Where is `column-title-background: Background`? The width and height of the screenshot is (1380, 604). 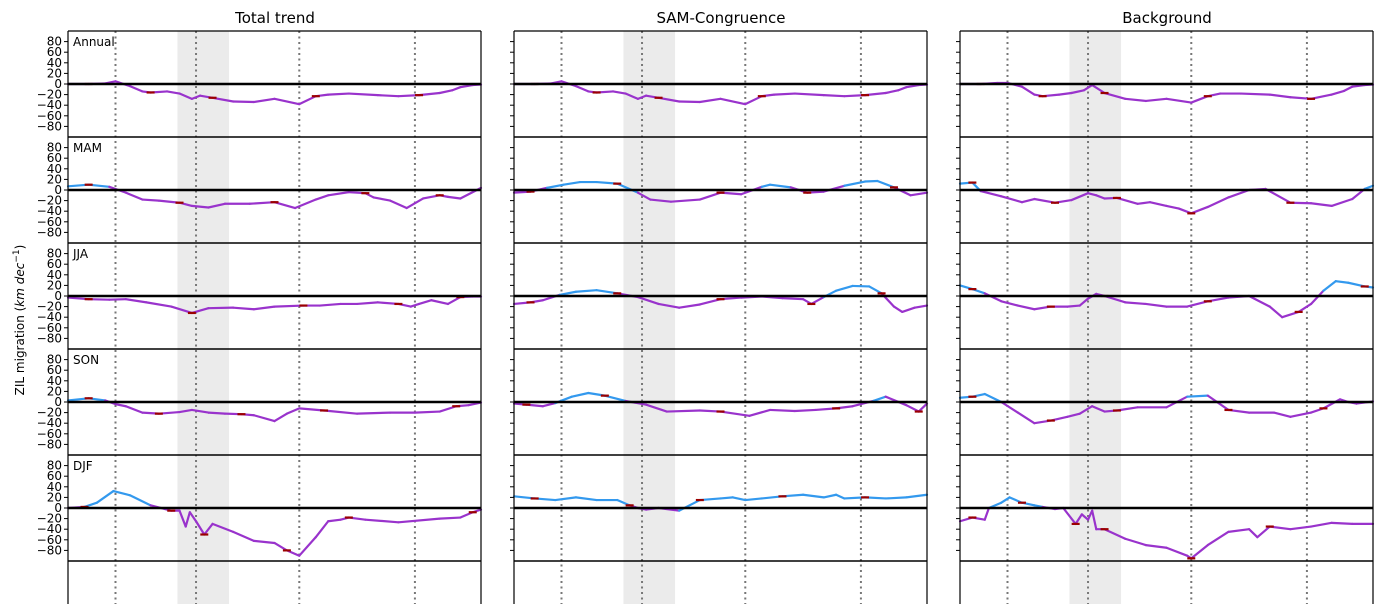 column-title-background: Background is located at coordinates (1167, 18).